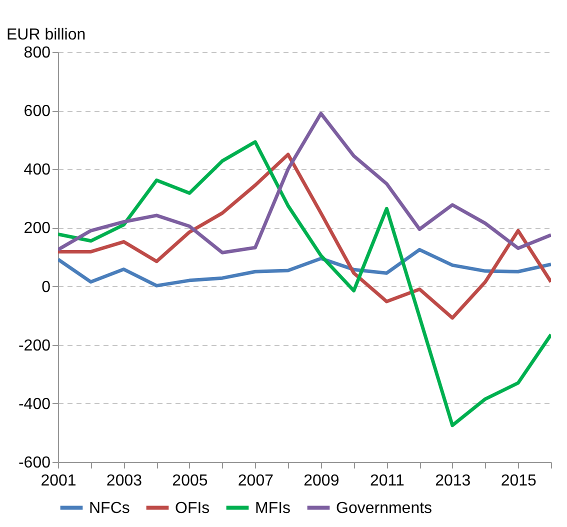 This screenshot has height=527, width=567. I want to click on y-tick-label: 400, so click(37, 170).